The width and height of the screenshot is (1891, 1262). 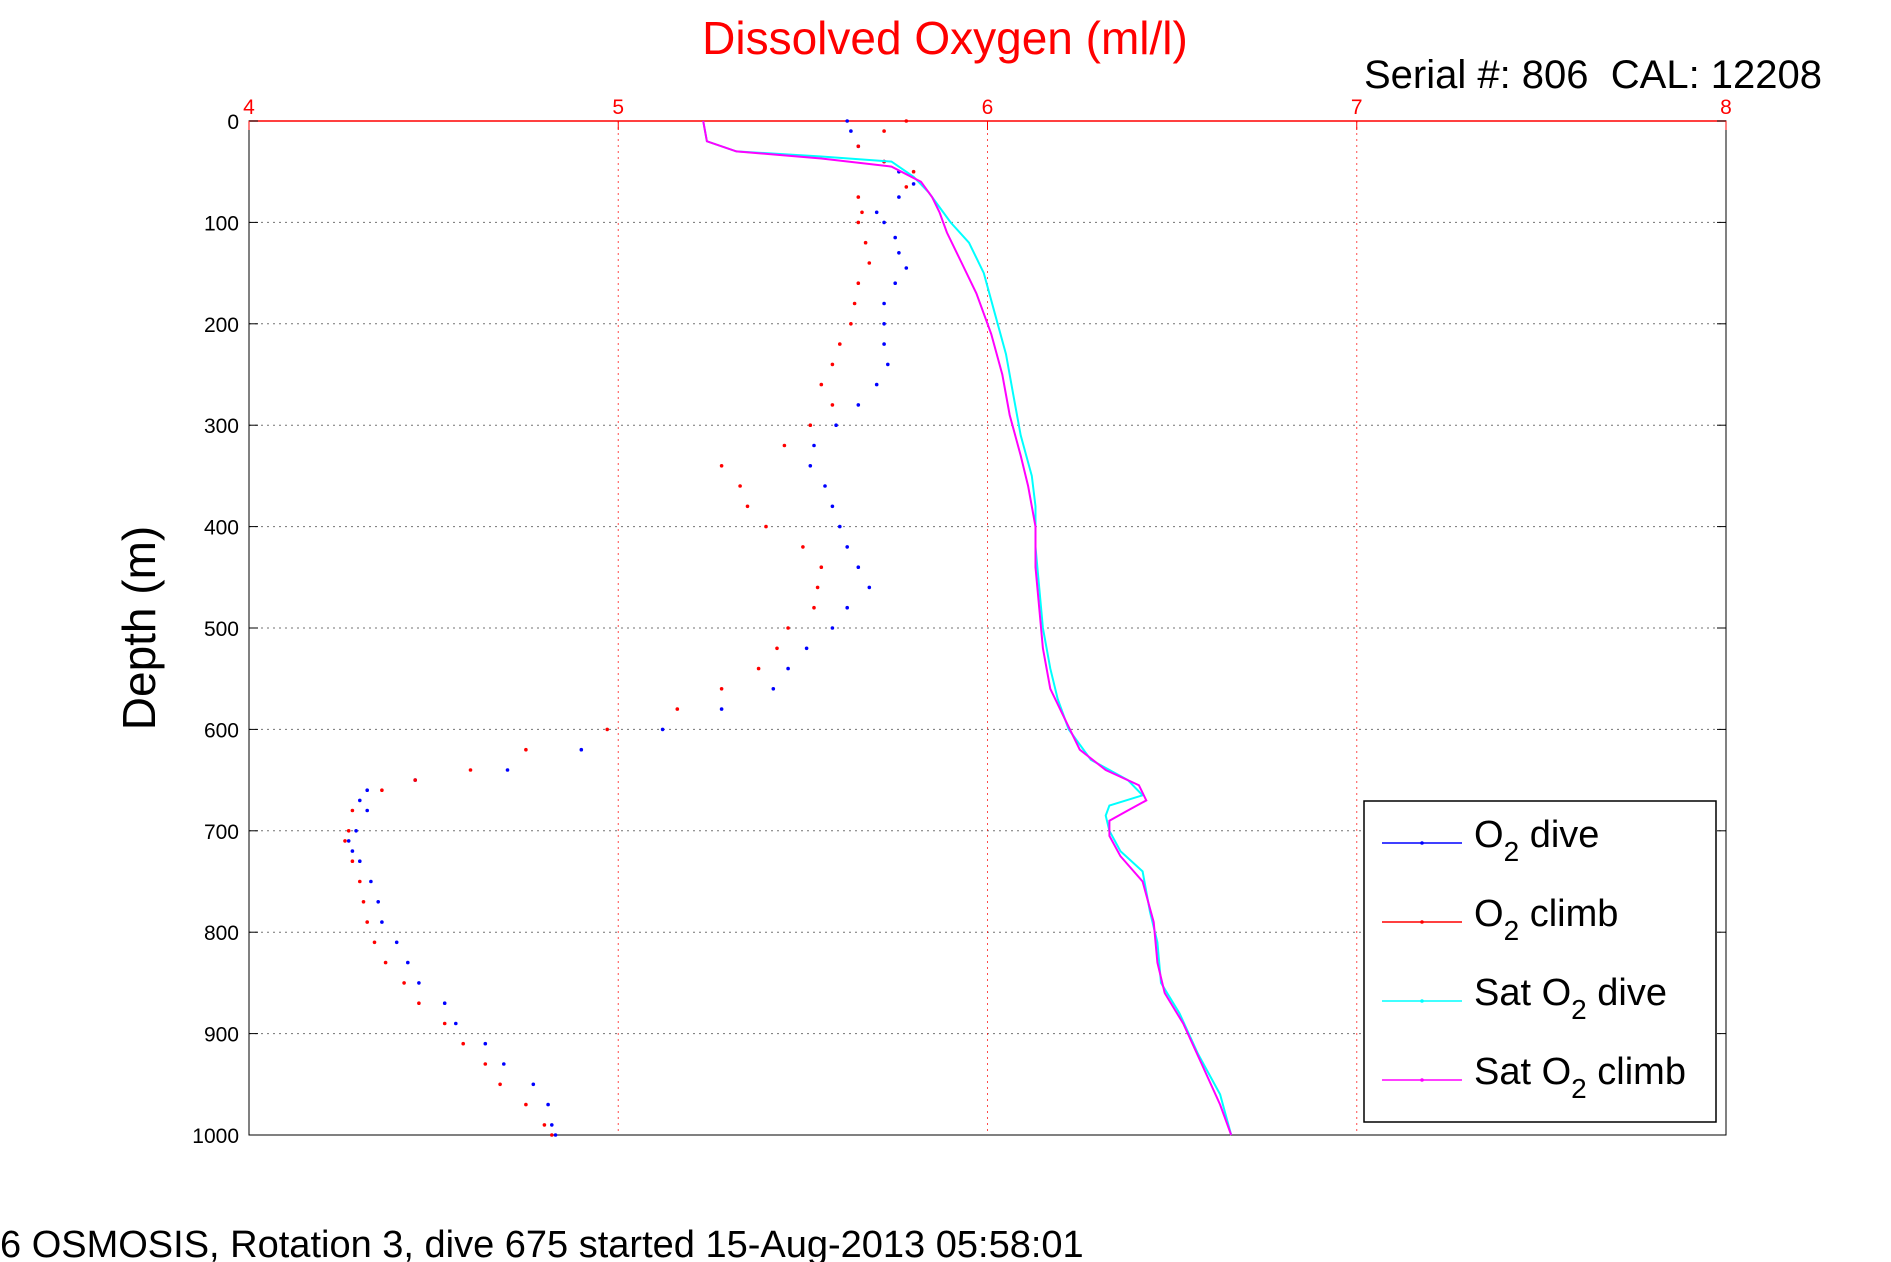 What do you see at coordinates (221, 528) in the screenshot?
I see `y-tick-label: 400` at bounding box center [221, 528].